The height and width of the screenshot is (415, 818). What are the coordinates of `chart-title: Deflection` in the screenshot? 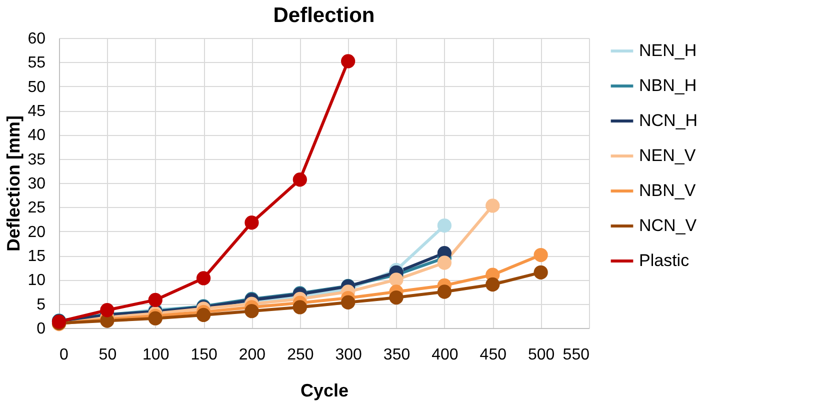 It's located at (324, 15).